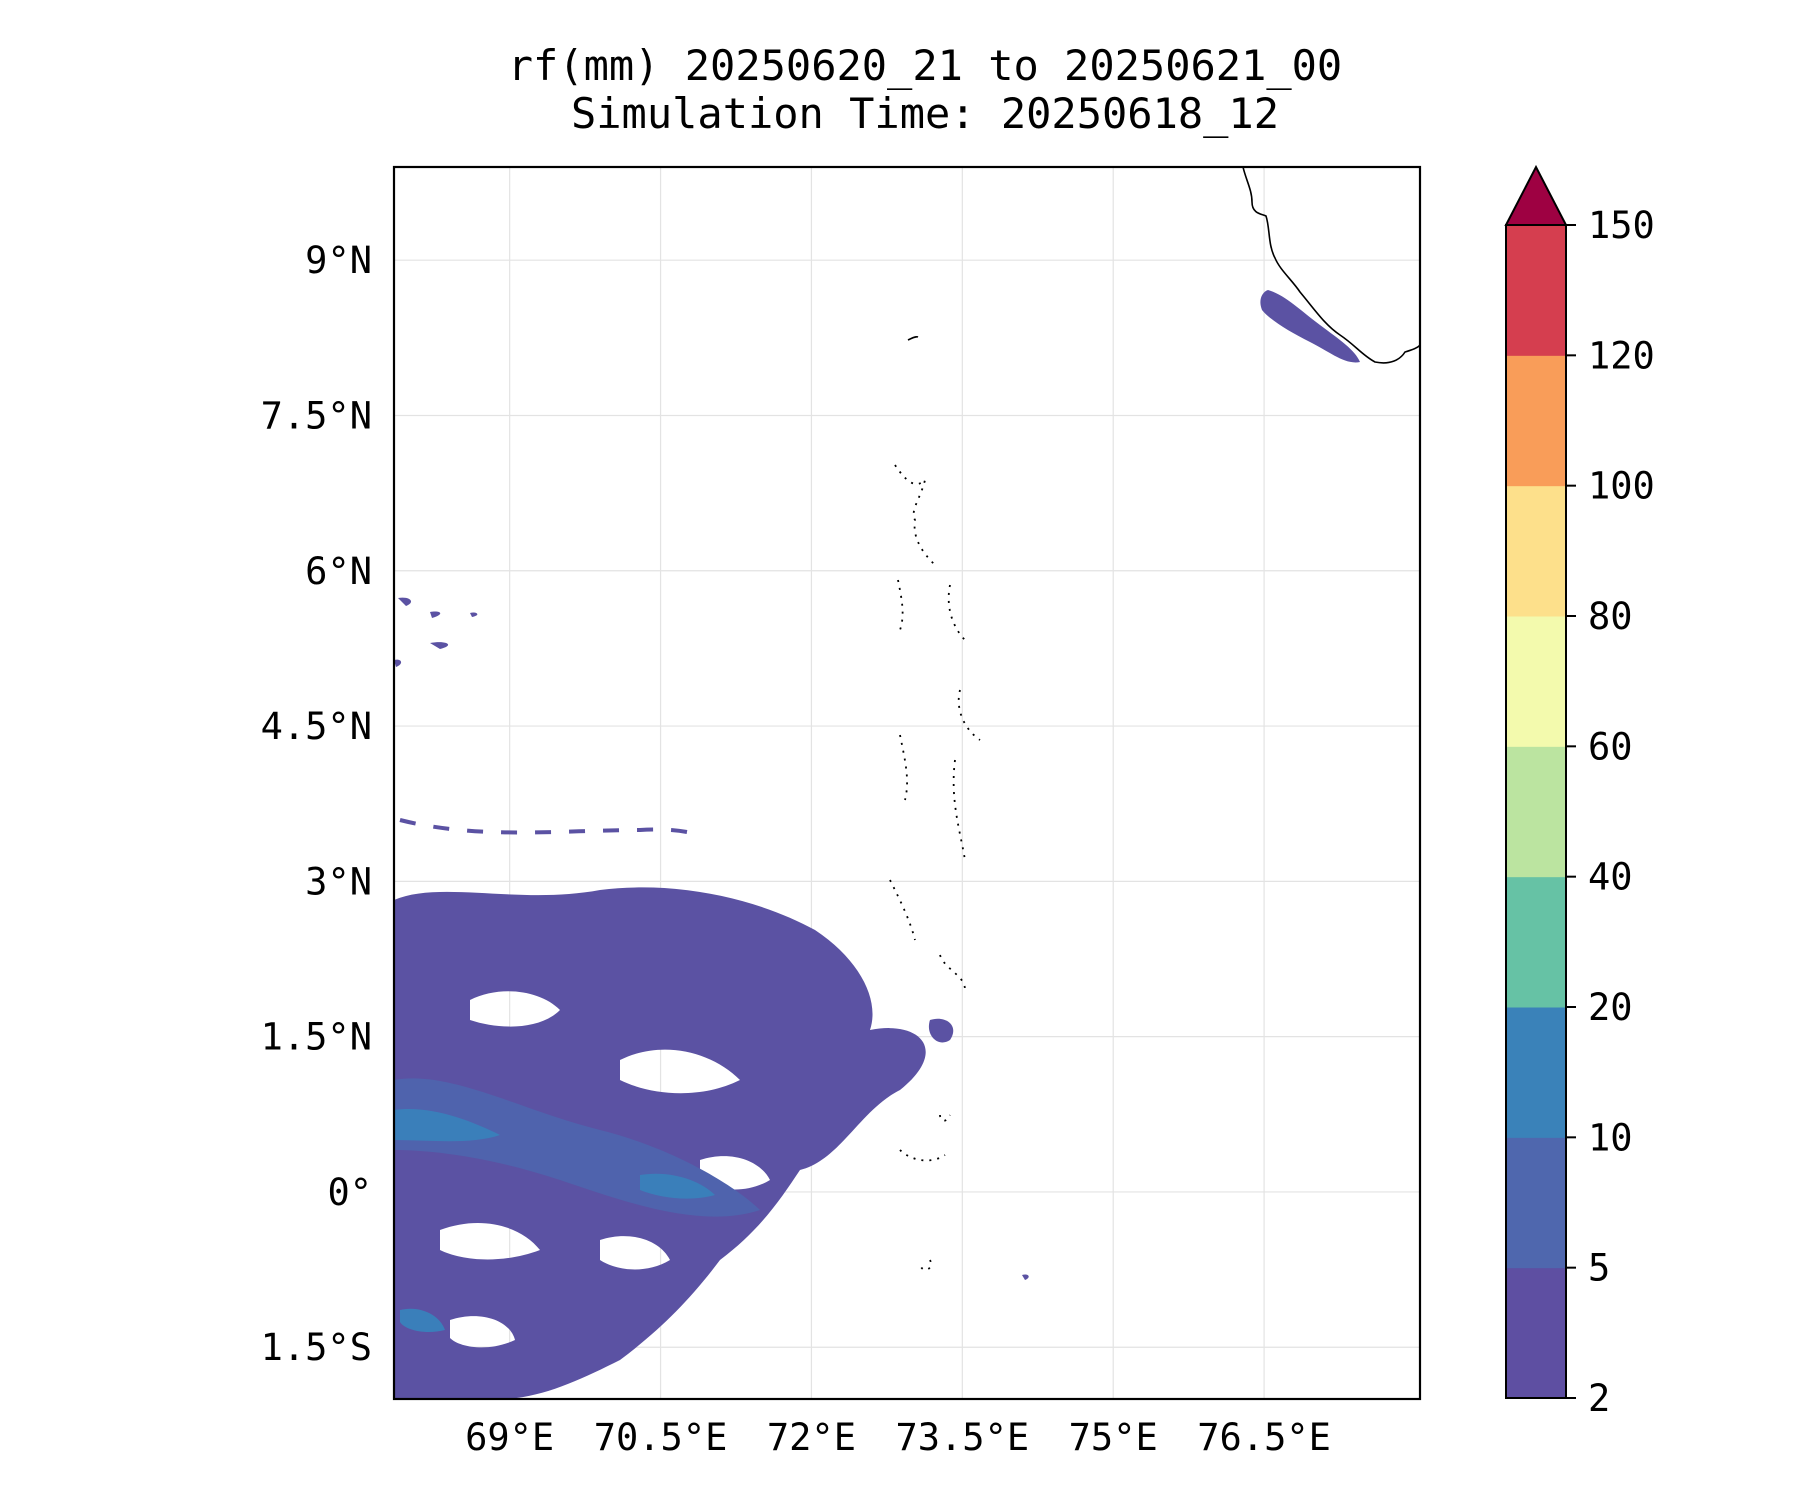 This screenshot has height=1500, width=1800. I want to click on colorbar-tick-label: 100, so click(1621, 486).